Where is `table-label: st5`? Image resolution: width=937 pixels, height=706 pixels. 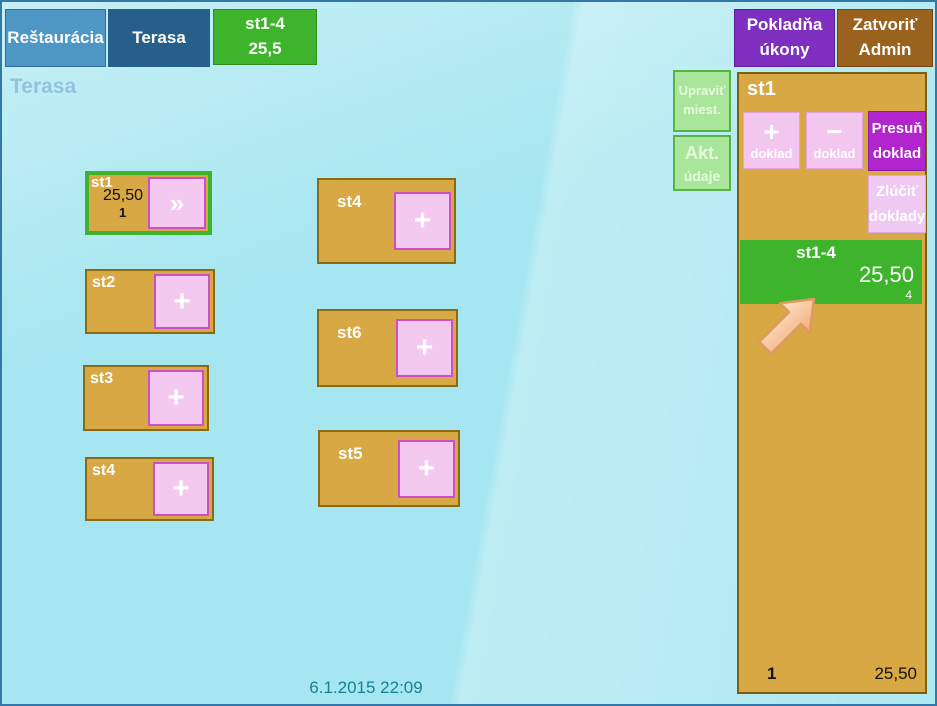 table-label: st5 is located at coordinates (350, 453).